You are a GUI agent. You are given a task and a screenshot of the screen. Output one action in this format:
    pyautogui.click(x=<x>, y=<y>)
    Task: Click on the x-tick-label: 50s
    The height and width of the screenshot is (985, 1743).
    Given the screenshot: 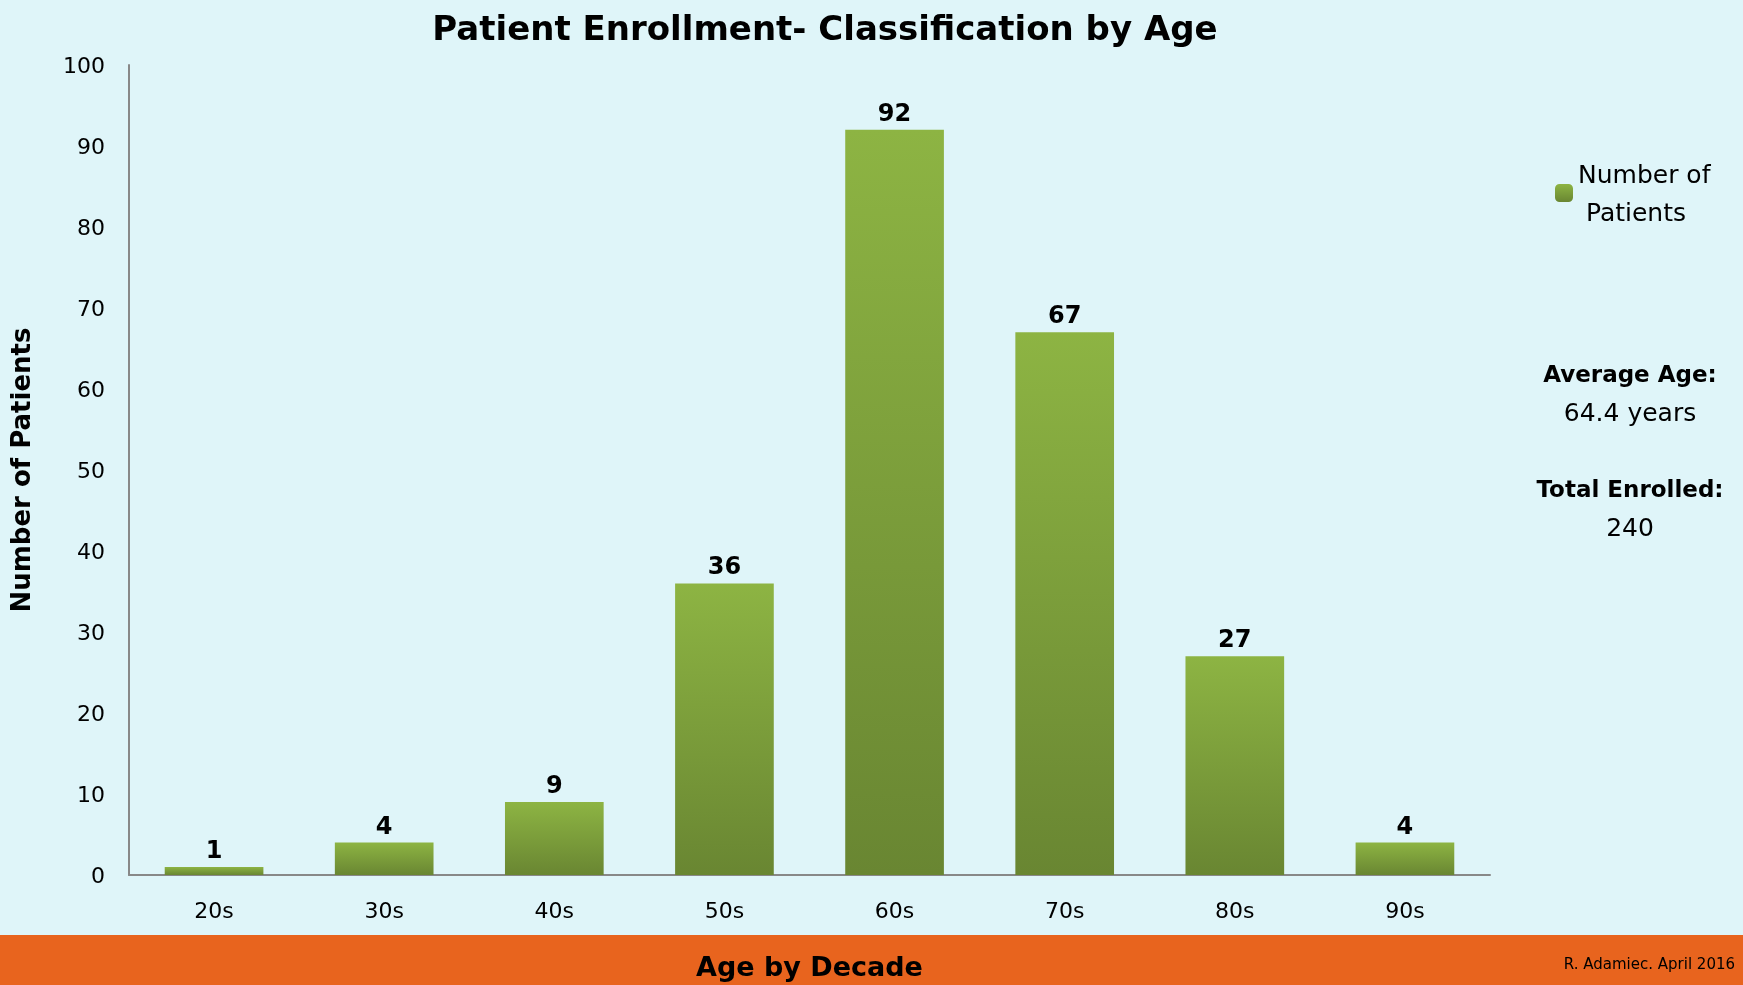 What is the action you would take?
    pyautogui.click(x=724, y=910)
    